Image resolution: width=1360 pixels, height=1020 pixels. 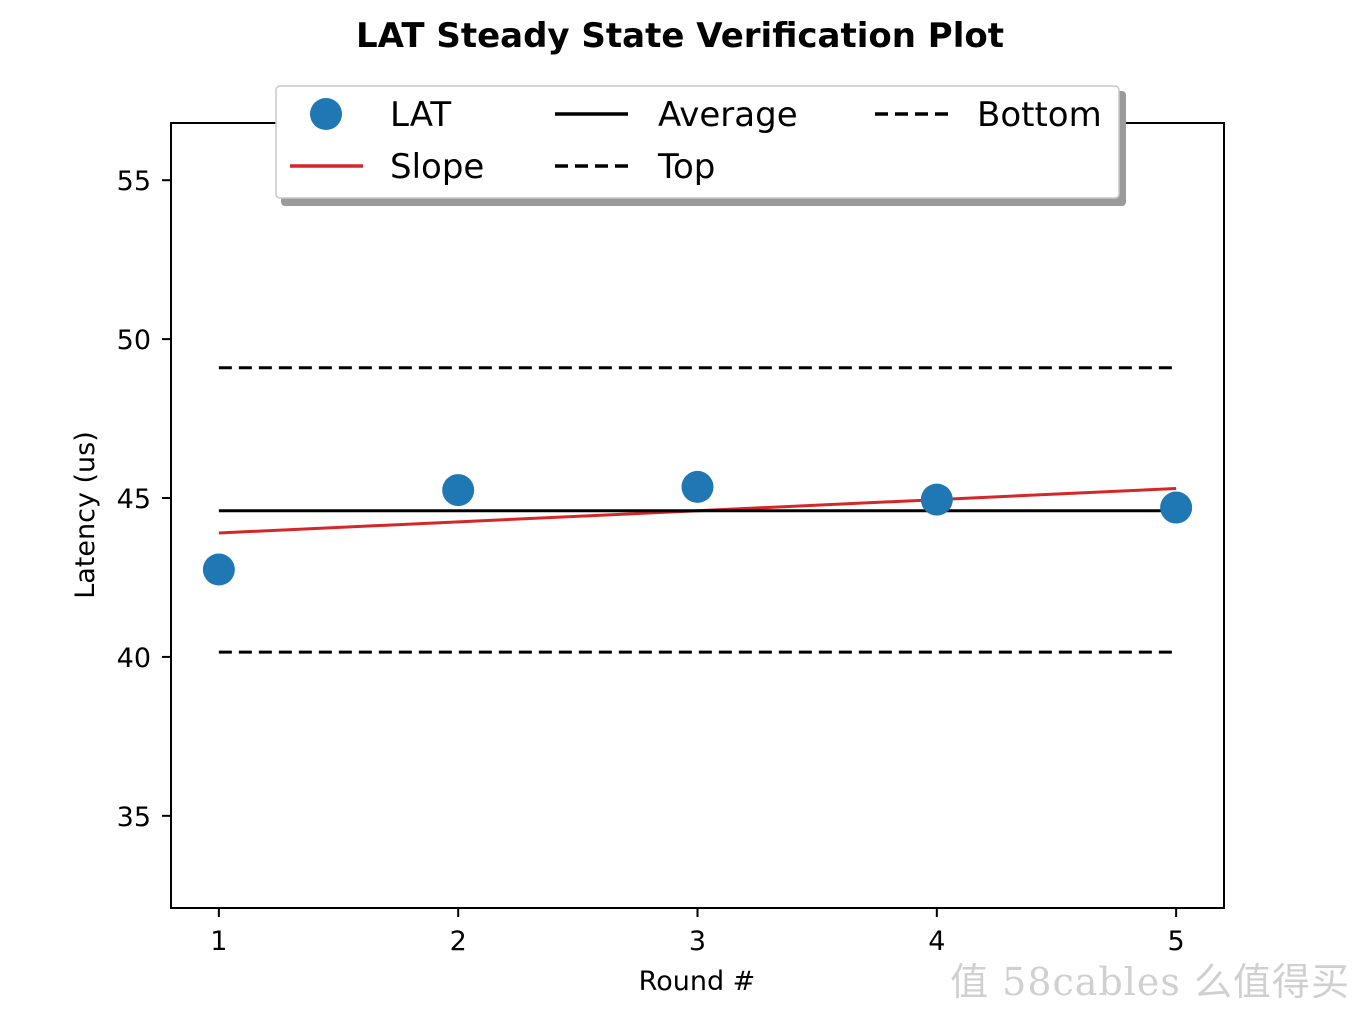 I want to click on y-tick-label: 45, so click(x=134, y=499).